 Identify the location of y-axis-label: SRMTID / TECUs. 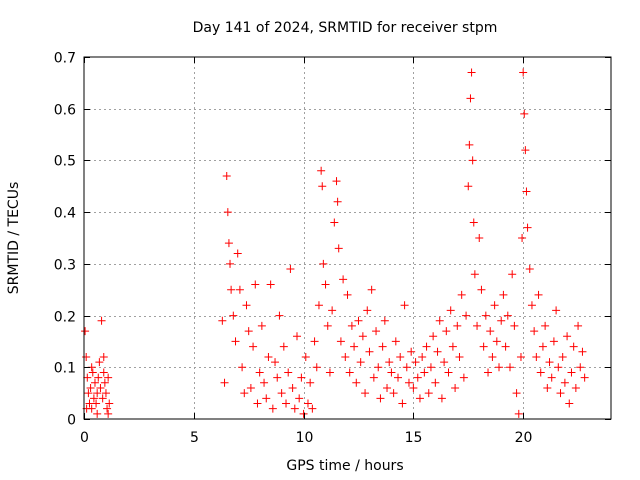
(14, 238).